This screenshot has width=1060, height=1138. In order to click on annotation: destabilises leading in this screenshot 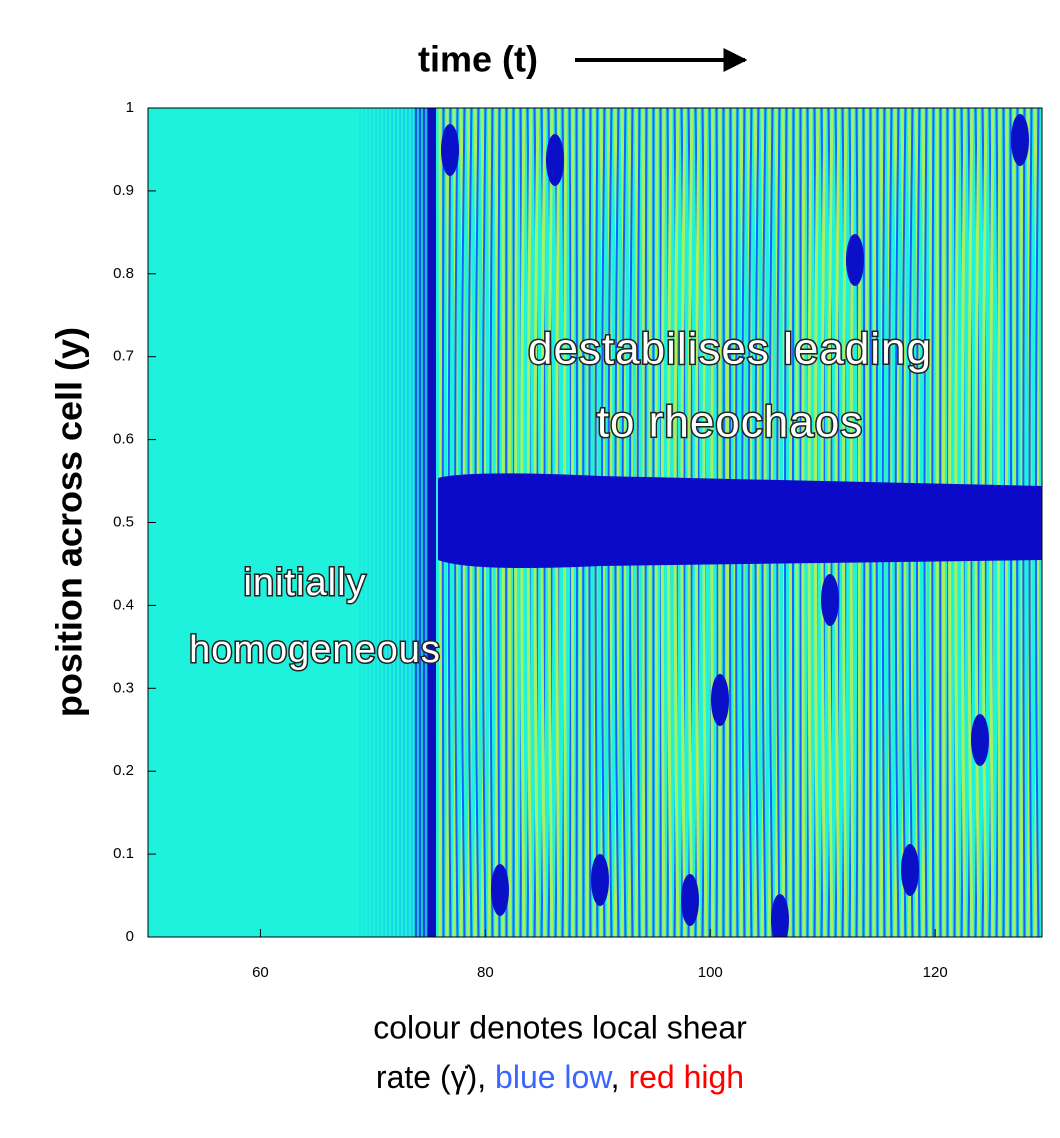, I will do `click(730, 349)`.